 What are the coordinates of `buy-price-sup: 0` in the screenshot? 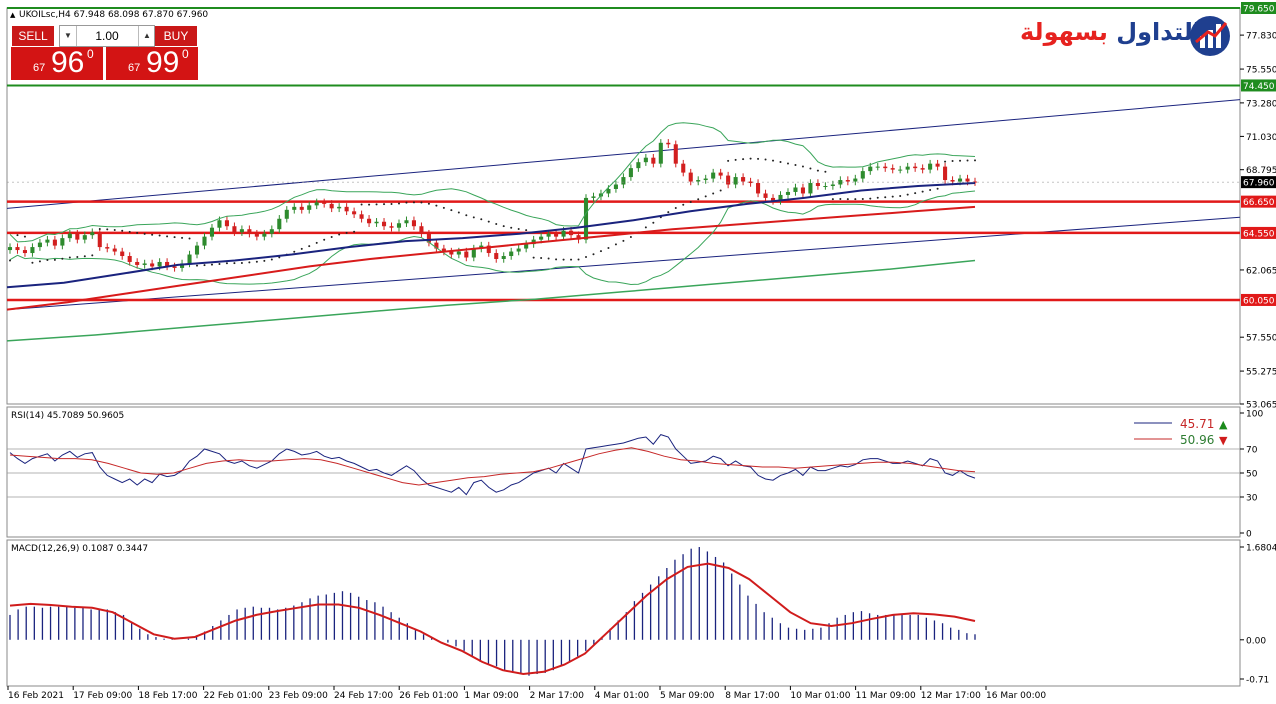 It's located at (185, 54).